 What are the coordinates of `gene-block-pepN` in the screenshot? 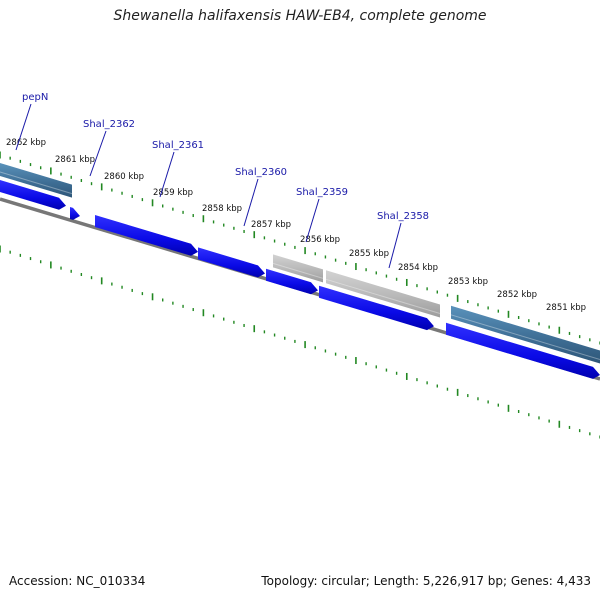 It's located at (36, 180).